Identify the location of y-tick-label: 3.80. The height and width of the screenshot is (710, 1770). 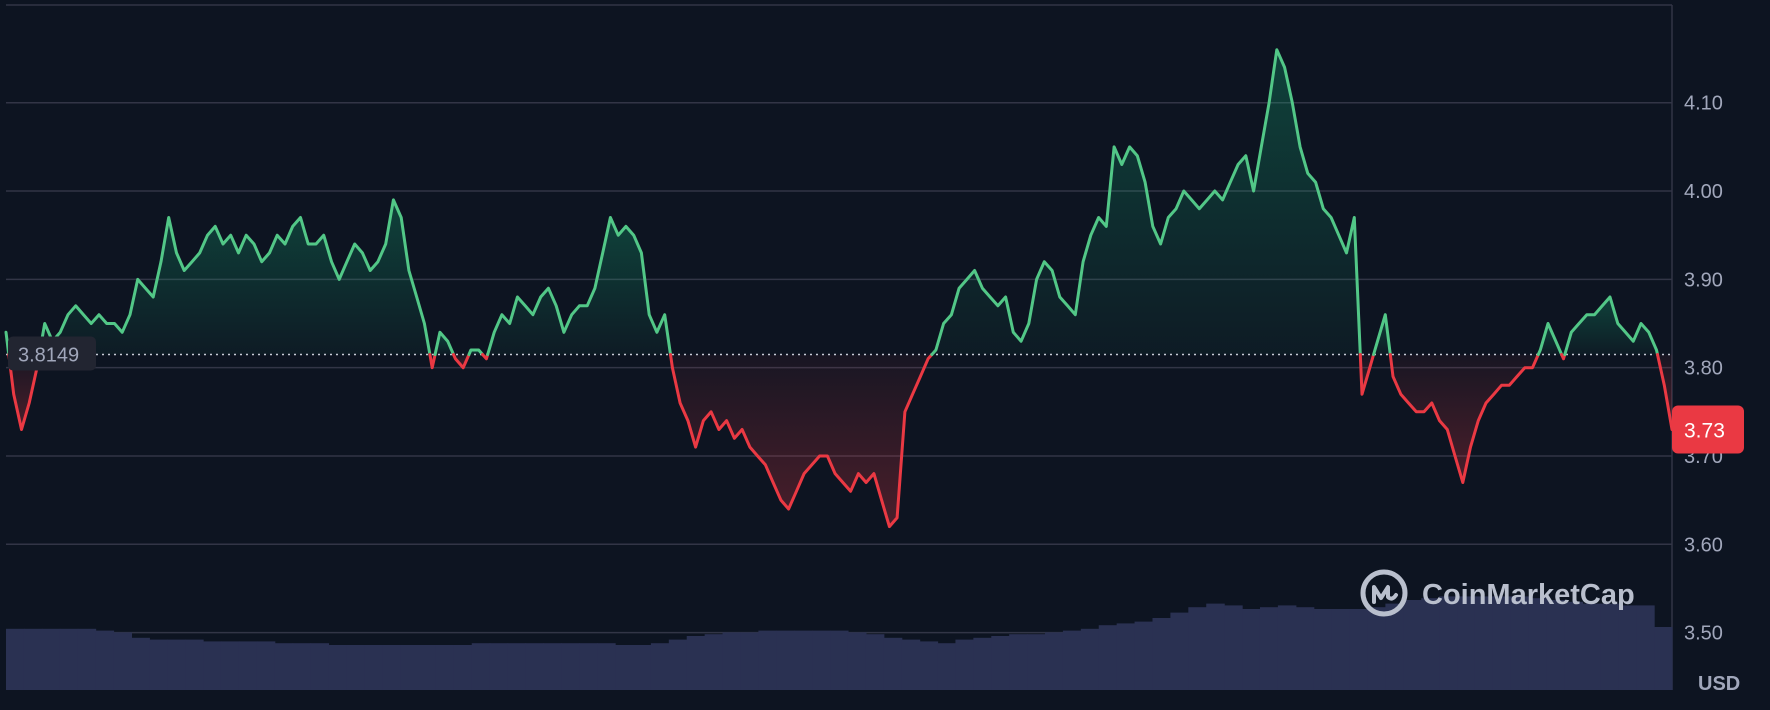
(1703, 369).